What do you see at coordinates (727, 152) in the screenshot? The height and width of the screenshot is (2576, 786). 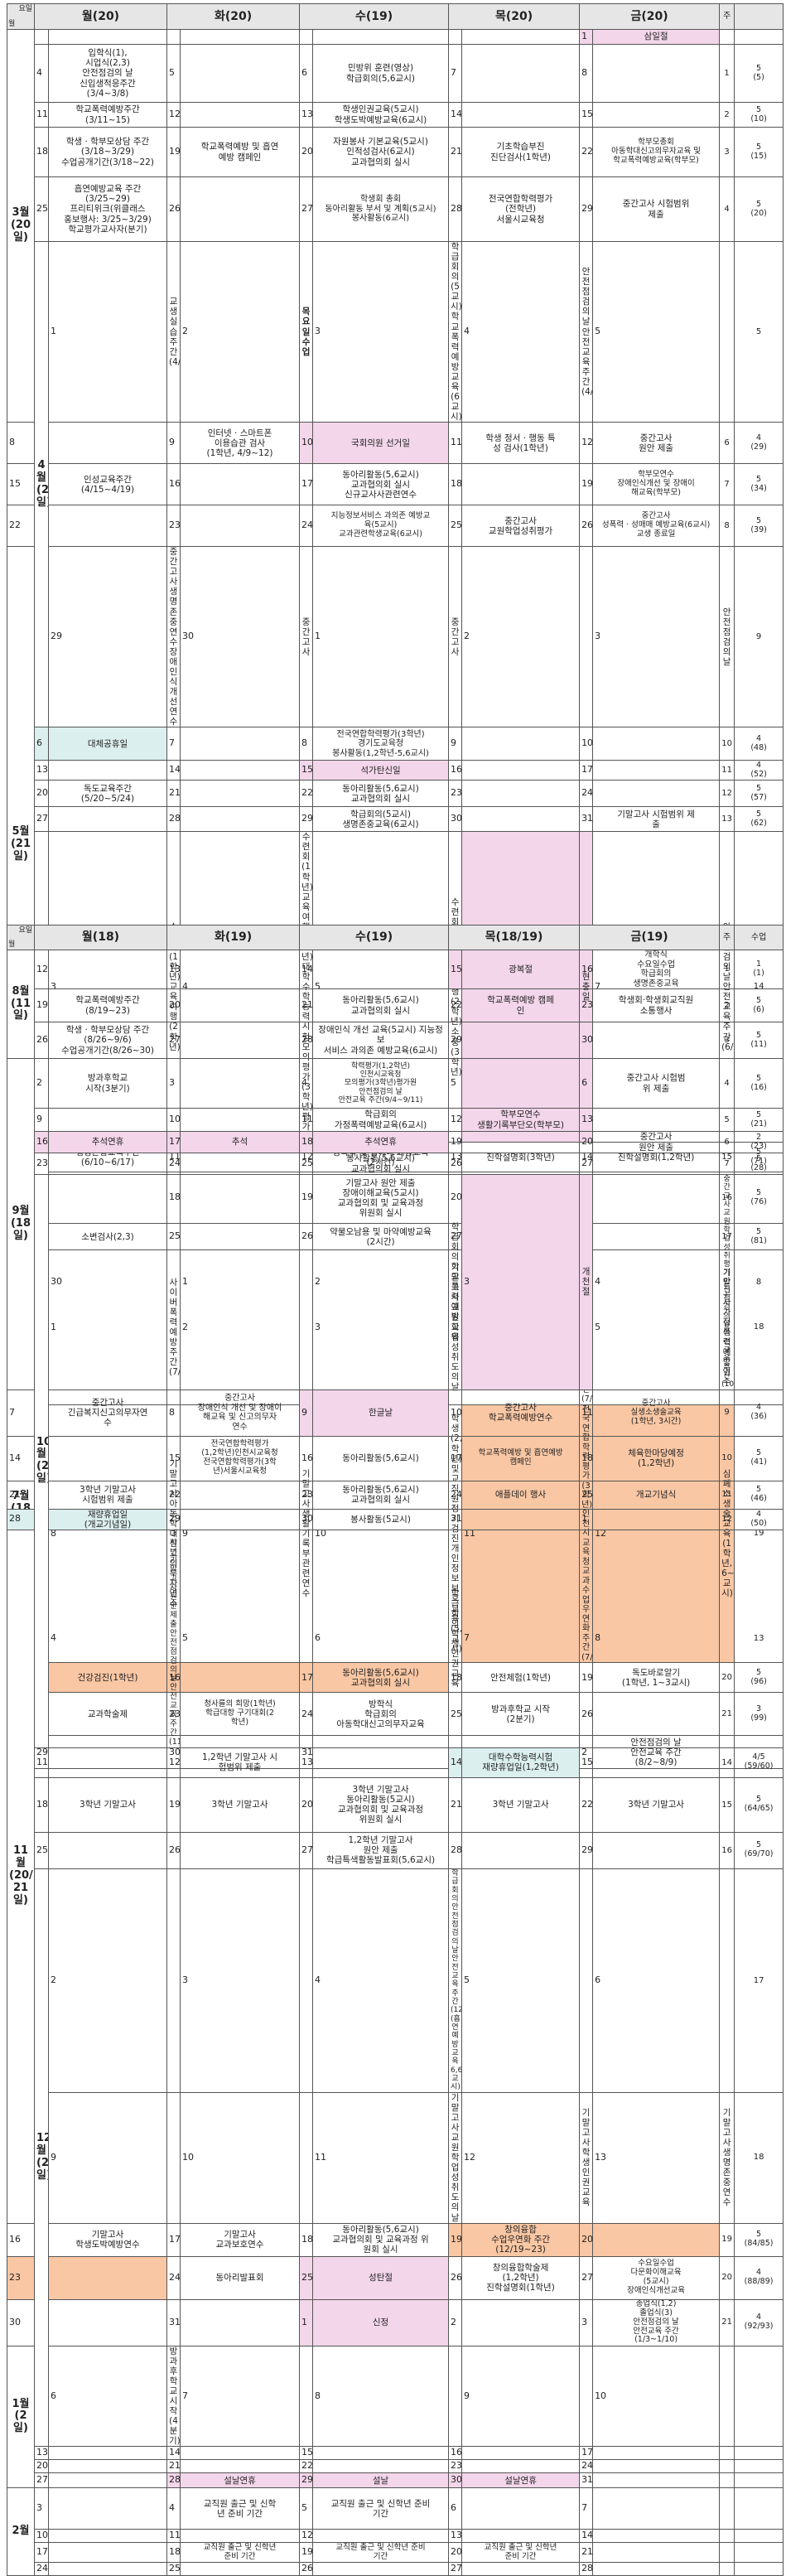 I see `week-number: 3` at bounding box center [727, 152].